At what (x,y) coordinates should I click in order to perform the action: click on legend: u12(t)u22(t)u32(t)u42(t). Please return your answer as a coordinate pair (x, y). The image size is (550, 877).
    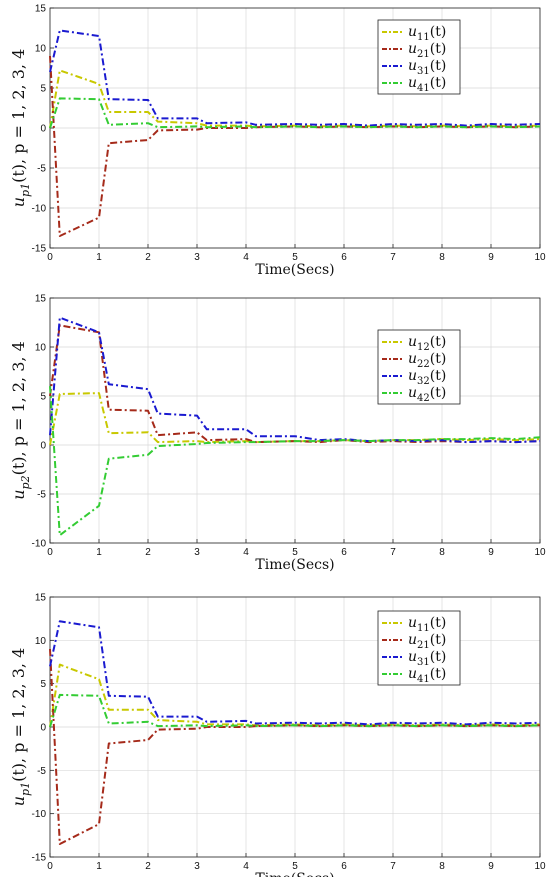
    Looking at the image, I should click on (419, 367).